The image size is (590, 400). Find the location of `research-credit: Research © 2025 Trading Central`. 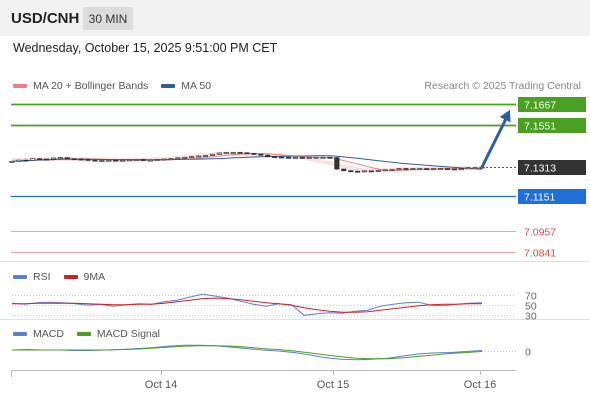

research-credit: Research © 2025 Trading Central is located at coordinates (502, 86).